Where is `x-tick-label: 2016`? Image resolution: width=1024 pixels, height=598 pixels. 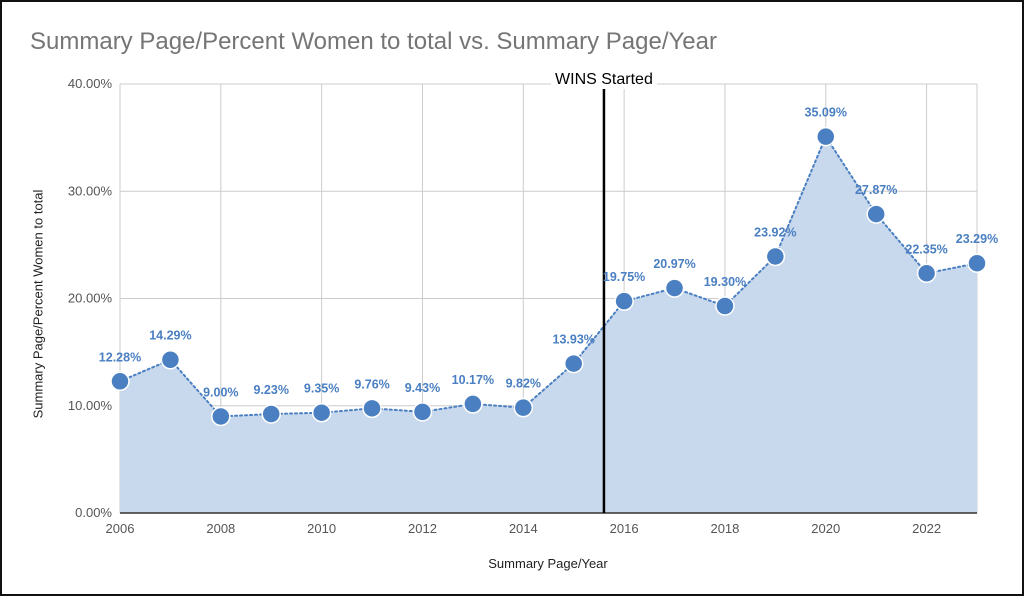
x-tick-label: 2016 is located at coordinates (624, 528).